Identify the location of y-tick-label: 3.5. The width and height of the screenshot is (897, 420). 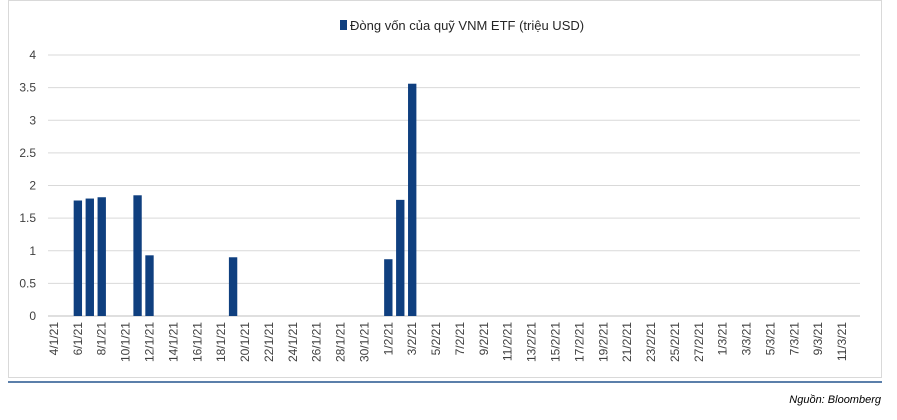
(27, 88).